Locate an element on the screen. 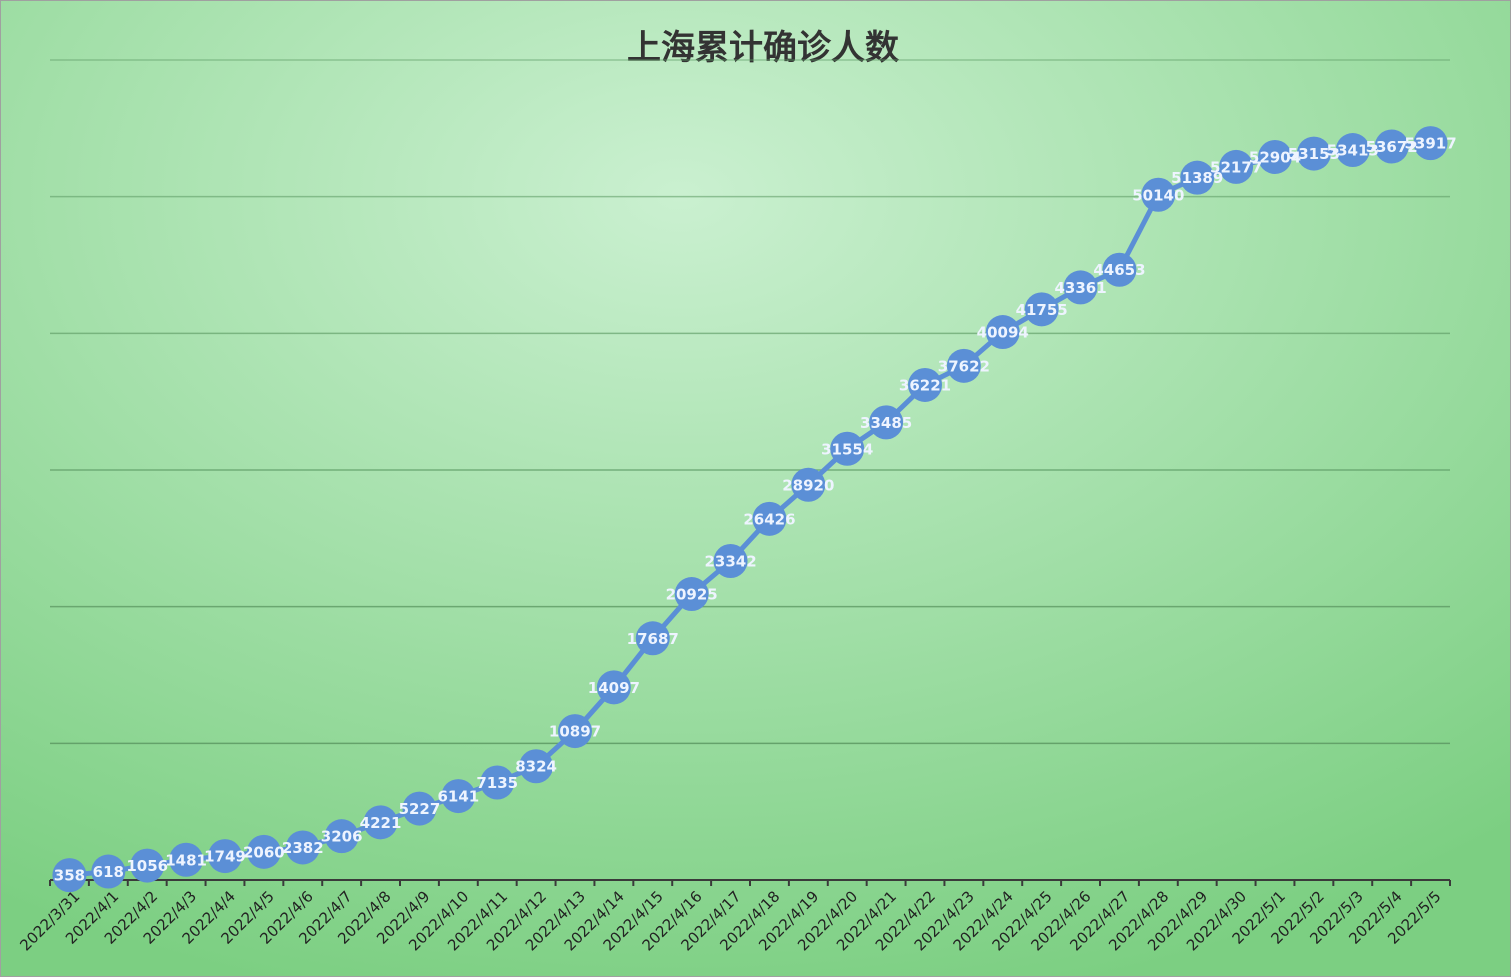  data-label: 1481 is located at coordinates (186, 860).